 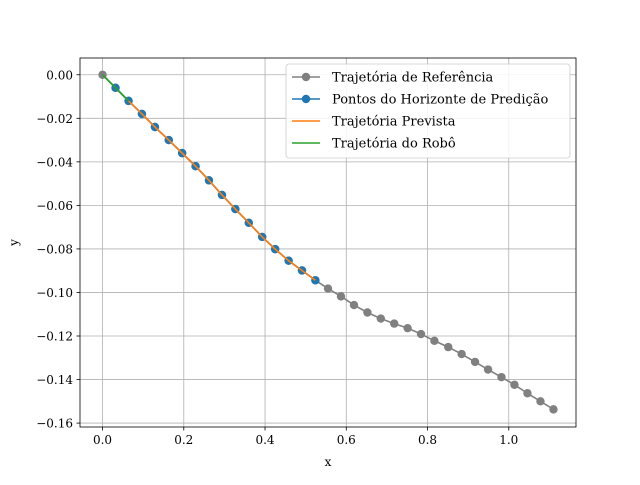 I want to click on series-3-line-overlay, so click(x=115, y=88).